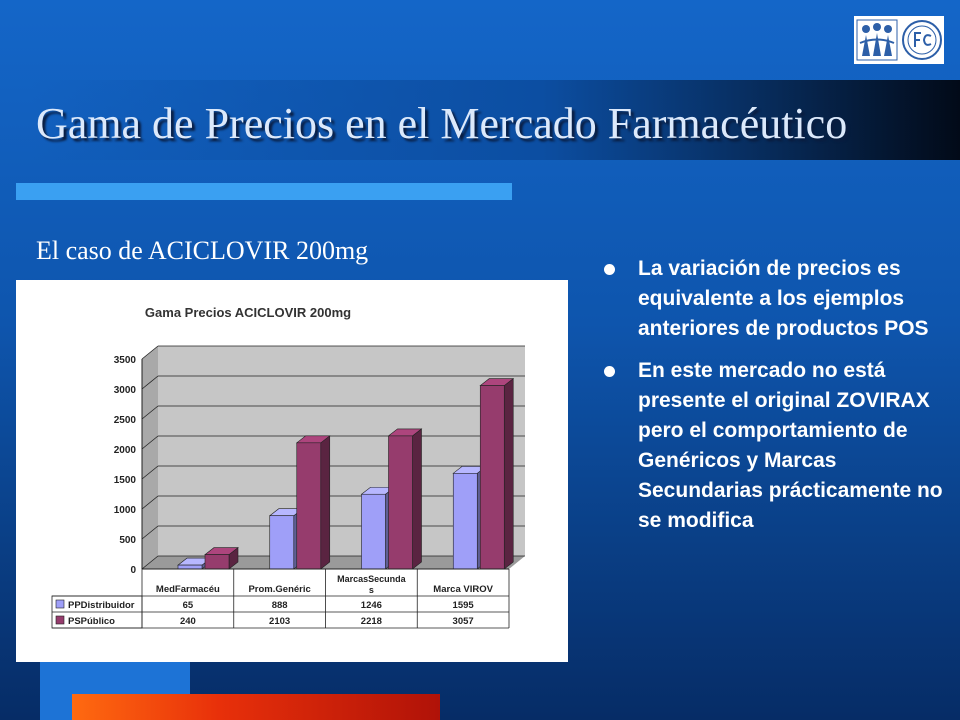  I want to click on table-value: 240, so click(188, 621).